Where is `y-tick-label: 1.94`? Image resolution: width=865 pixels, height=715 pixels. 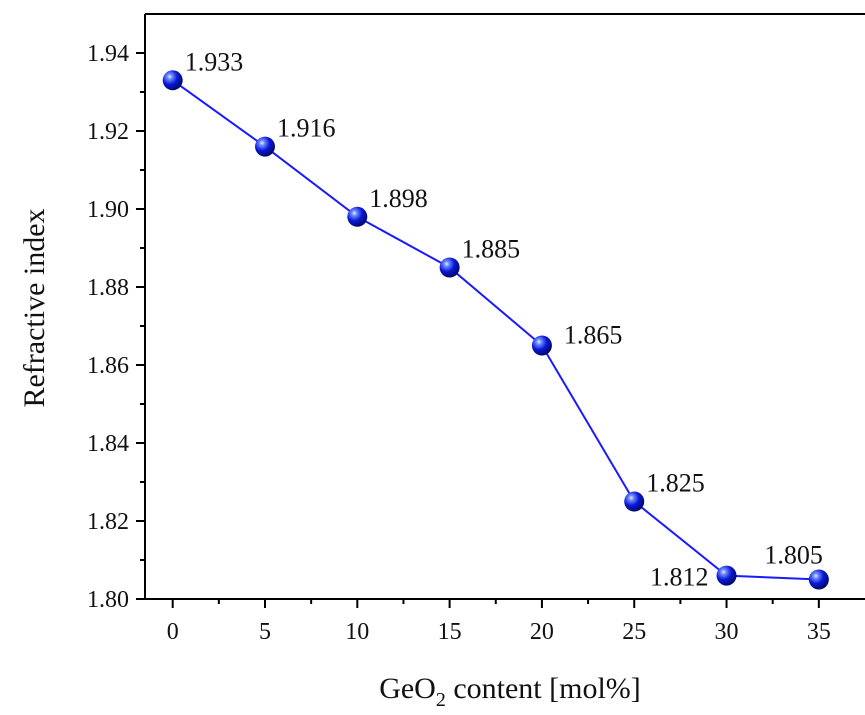 y-tick-label: 1.94 is located at coordinates (108, 54).